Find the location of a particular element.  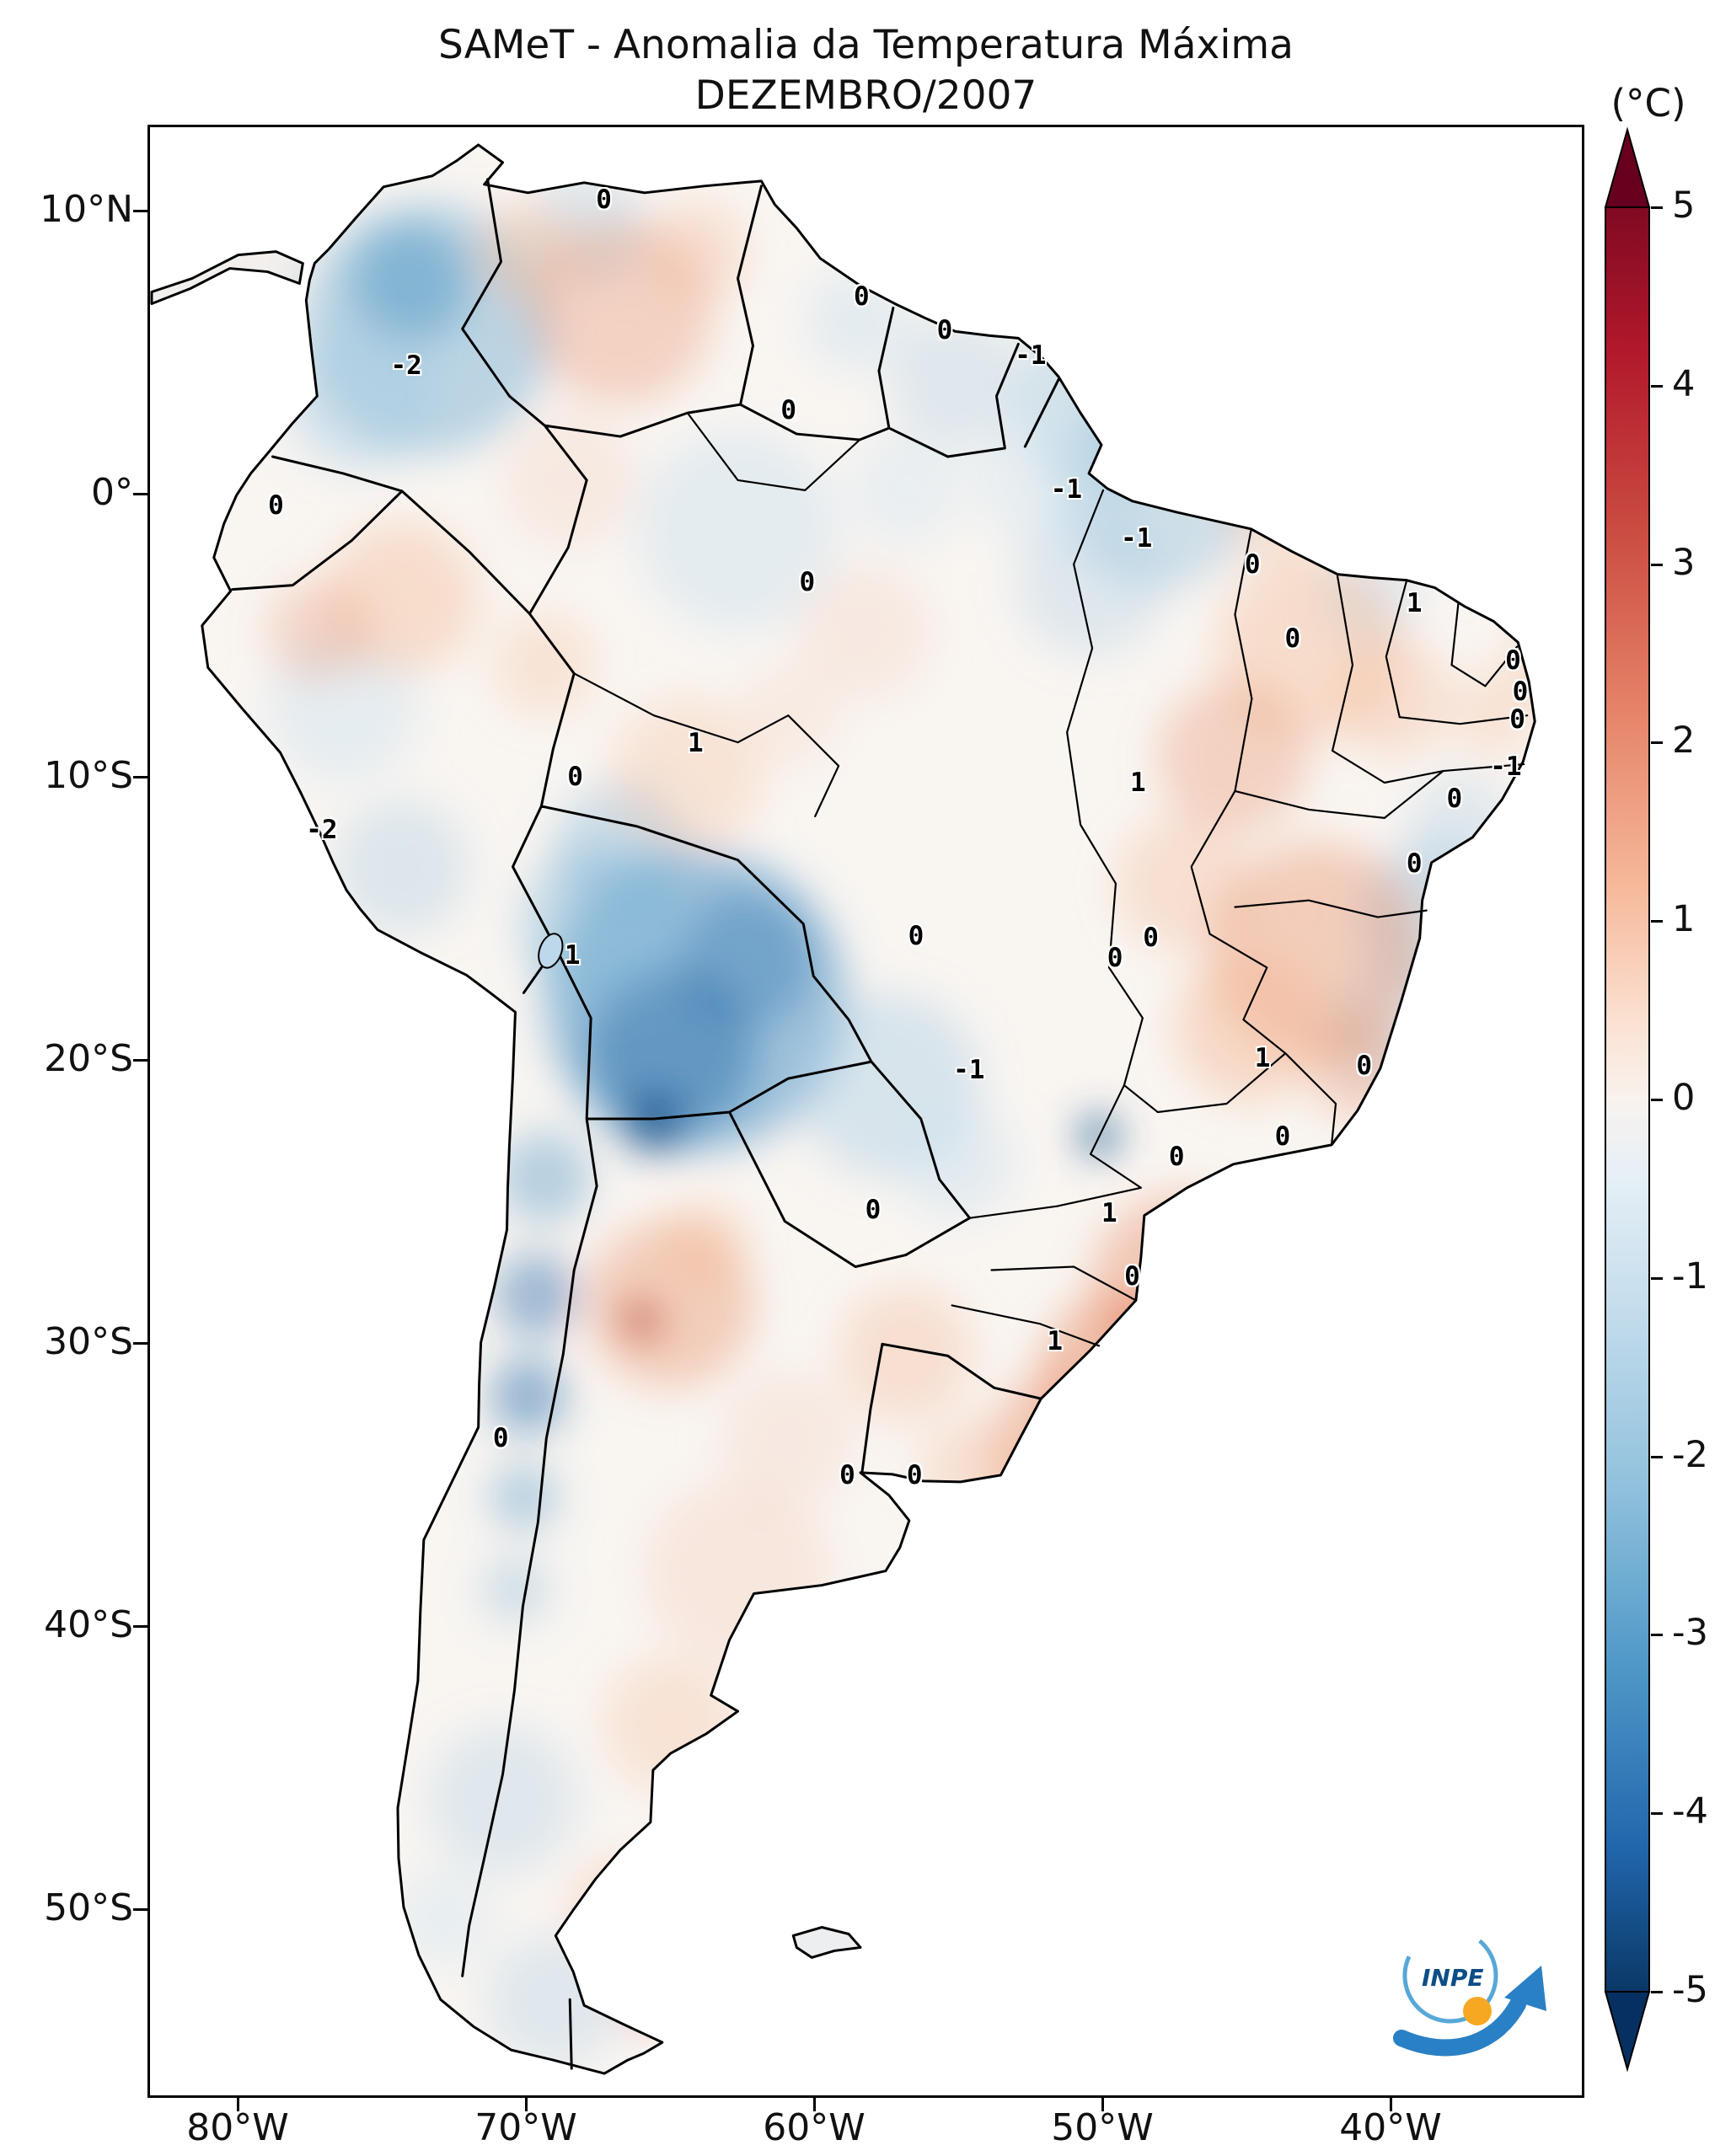

lon-tick-label: 60°W is located at coordinates (814, 2127).